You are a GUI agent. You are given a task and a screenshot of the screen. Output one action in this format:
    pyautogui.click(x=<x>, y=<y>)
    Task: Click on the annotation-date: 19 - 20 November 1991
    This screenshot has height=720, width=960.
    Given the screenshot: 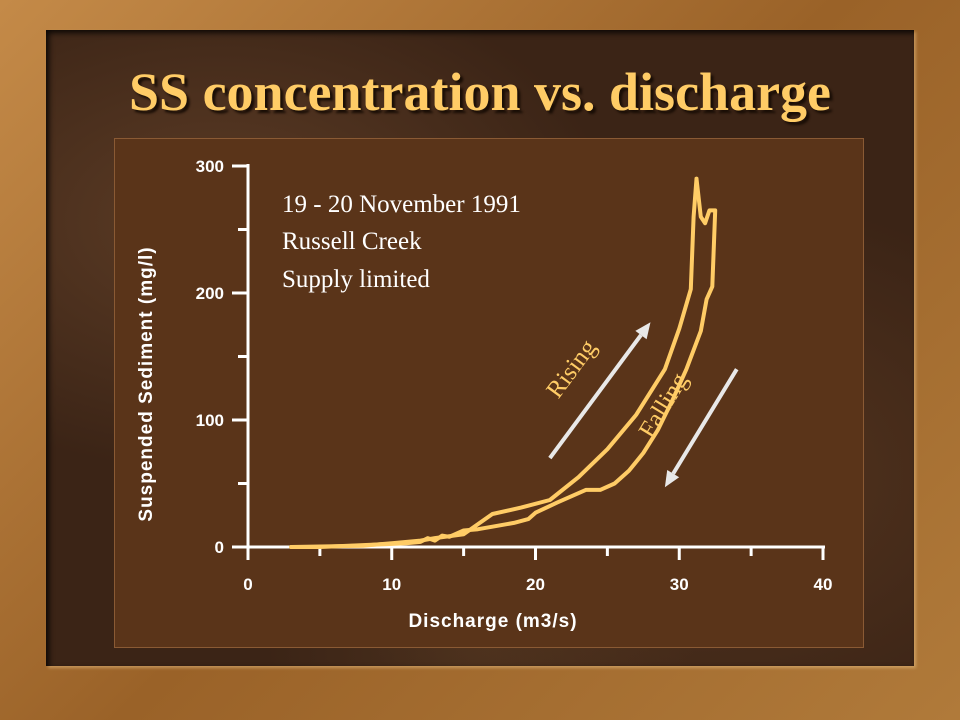 What is the action you would take?
    pyautogui.click(x=401, y=204)
    